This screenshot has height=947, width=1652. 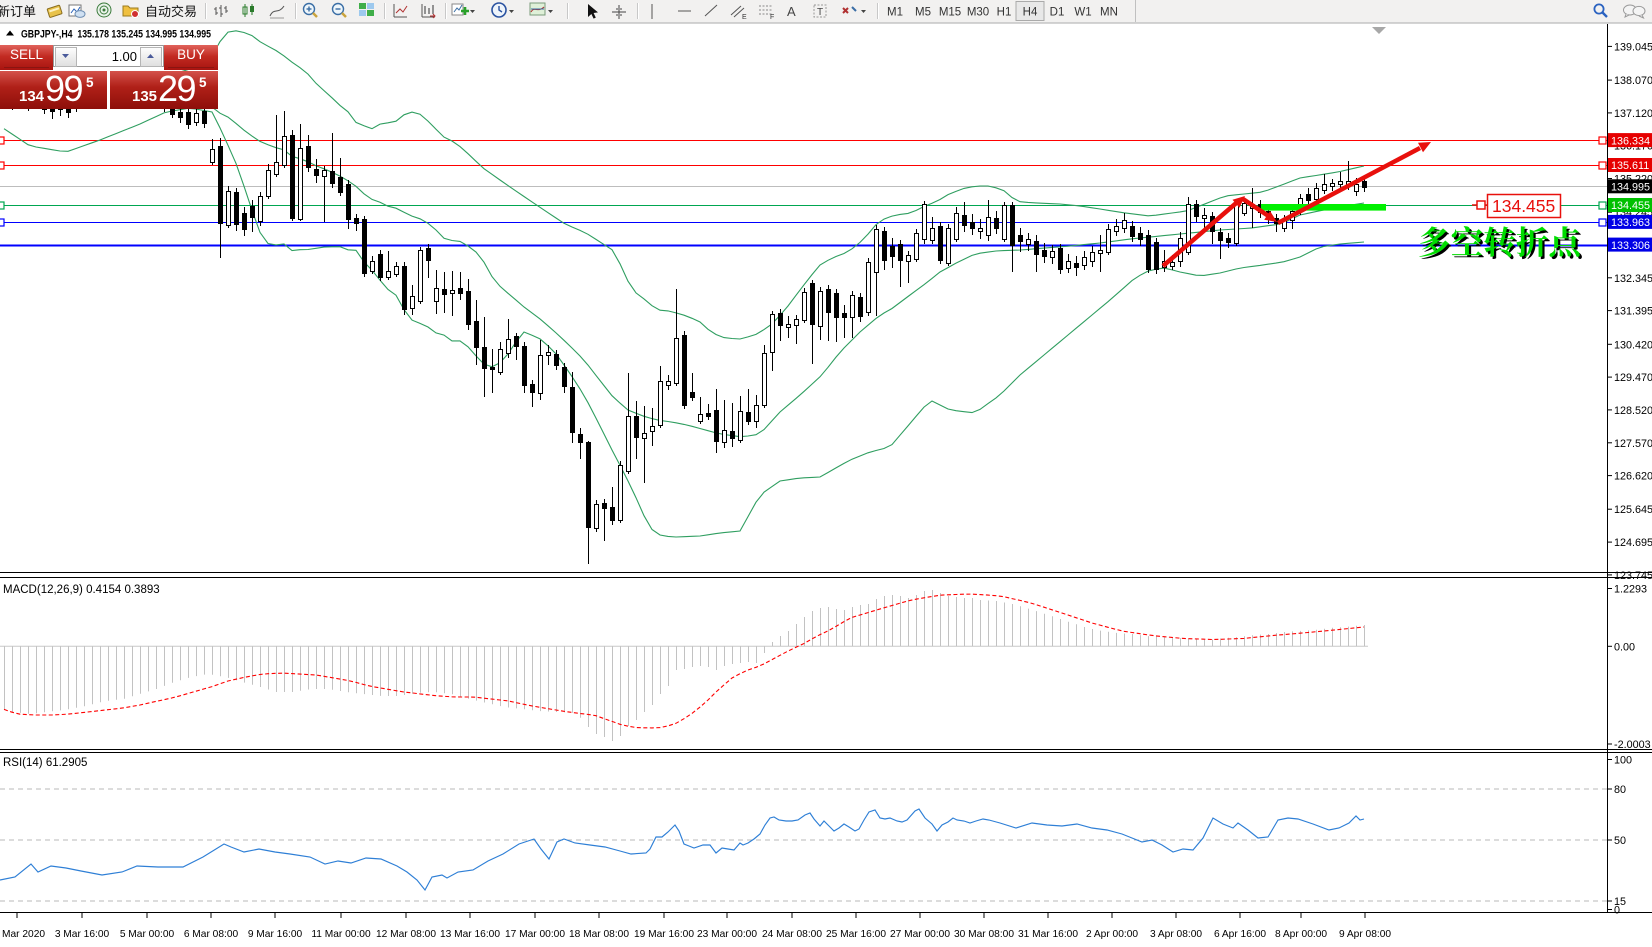 What do you see at coordinates (1633, 378) in the screenshot?
I see `svg-text: 129.470` at bounding box center [1633, 378].